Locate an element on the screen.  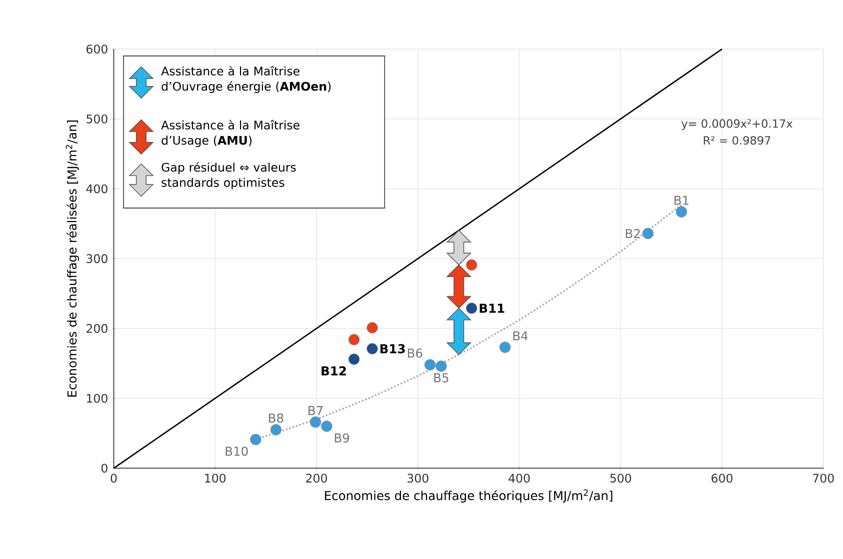
y-tick-label: 300 is located at coordinates (97, 258).